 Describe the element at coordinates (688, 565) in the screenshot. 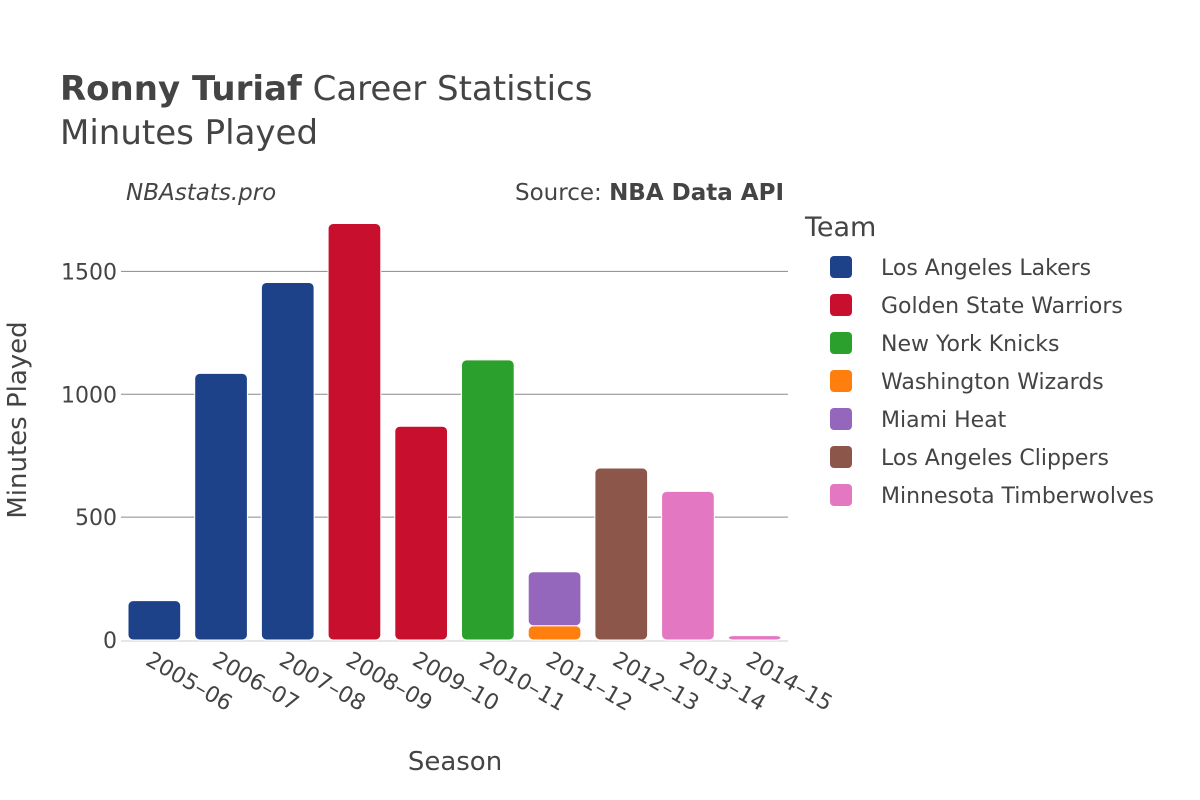

I see `bar-minnesota-timberwolves-2013–14` at that location.